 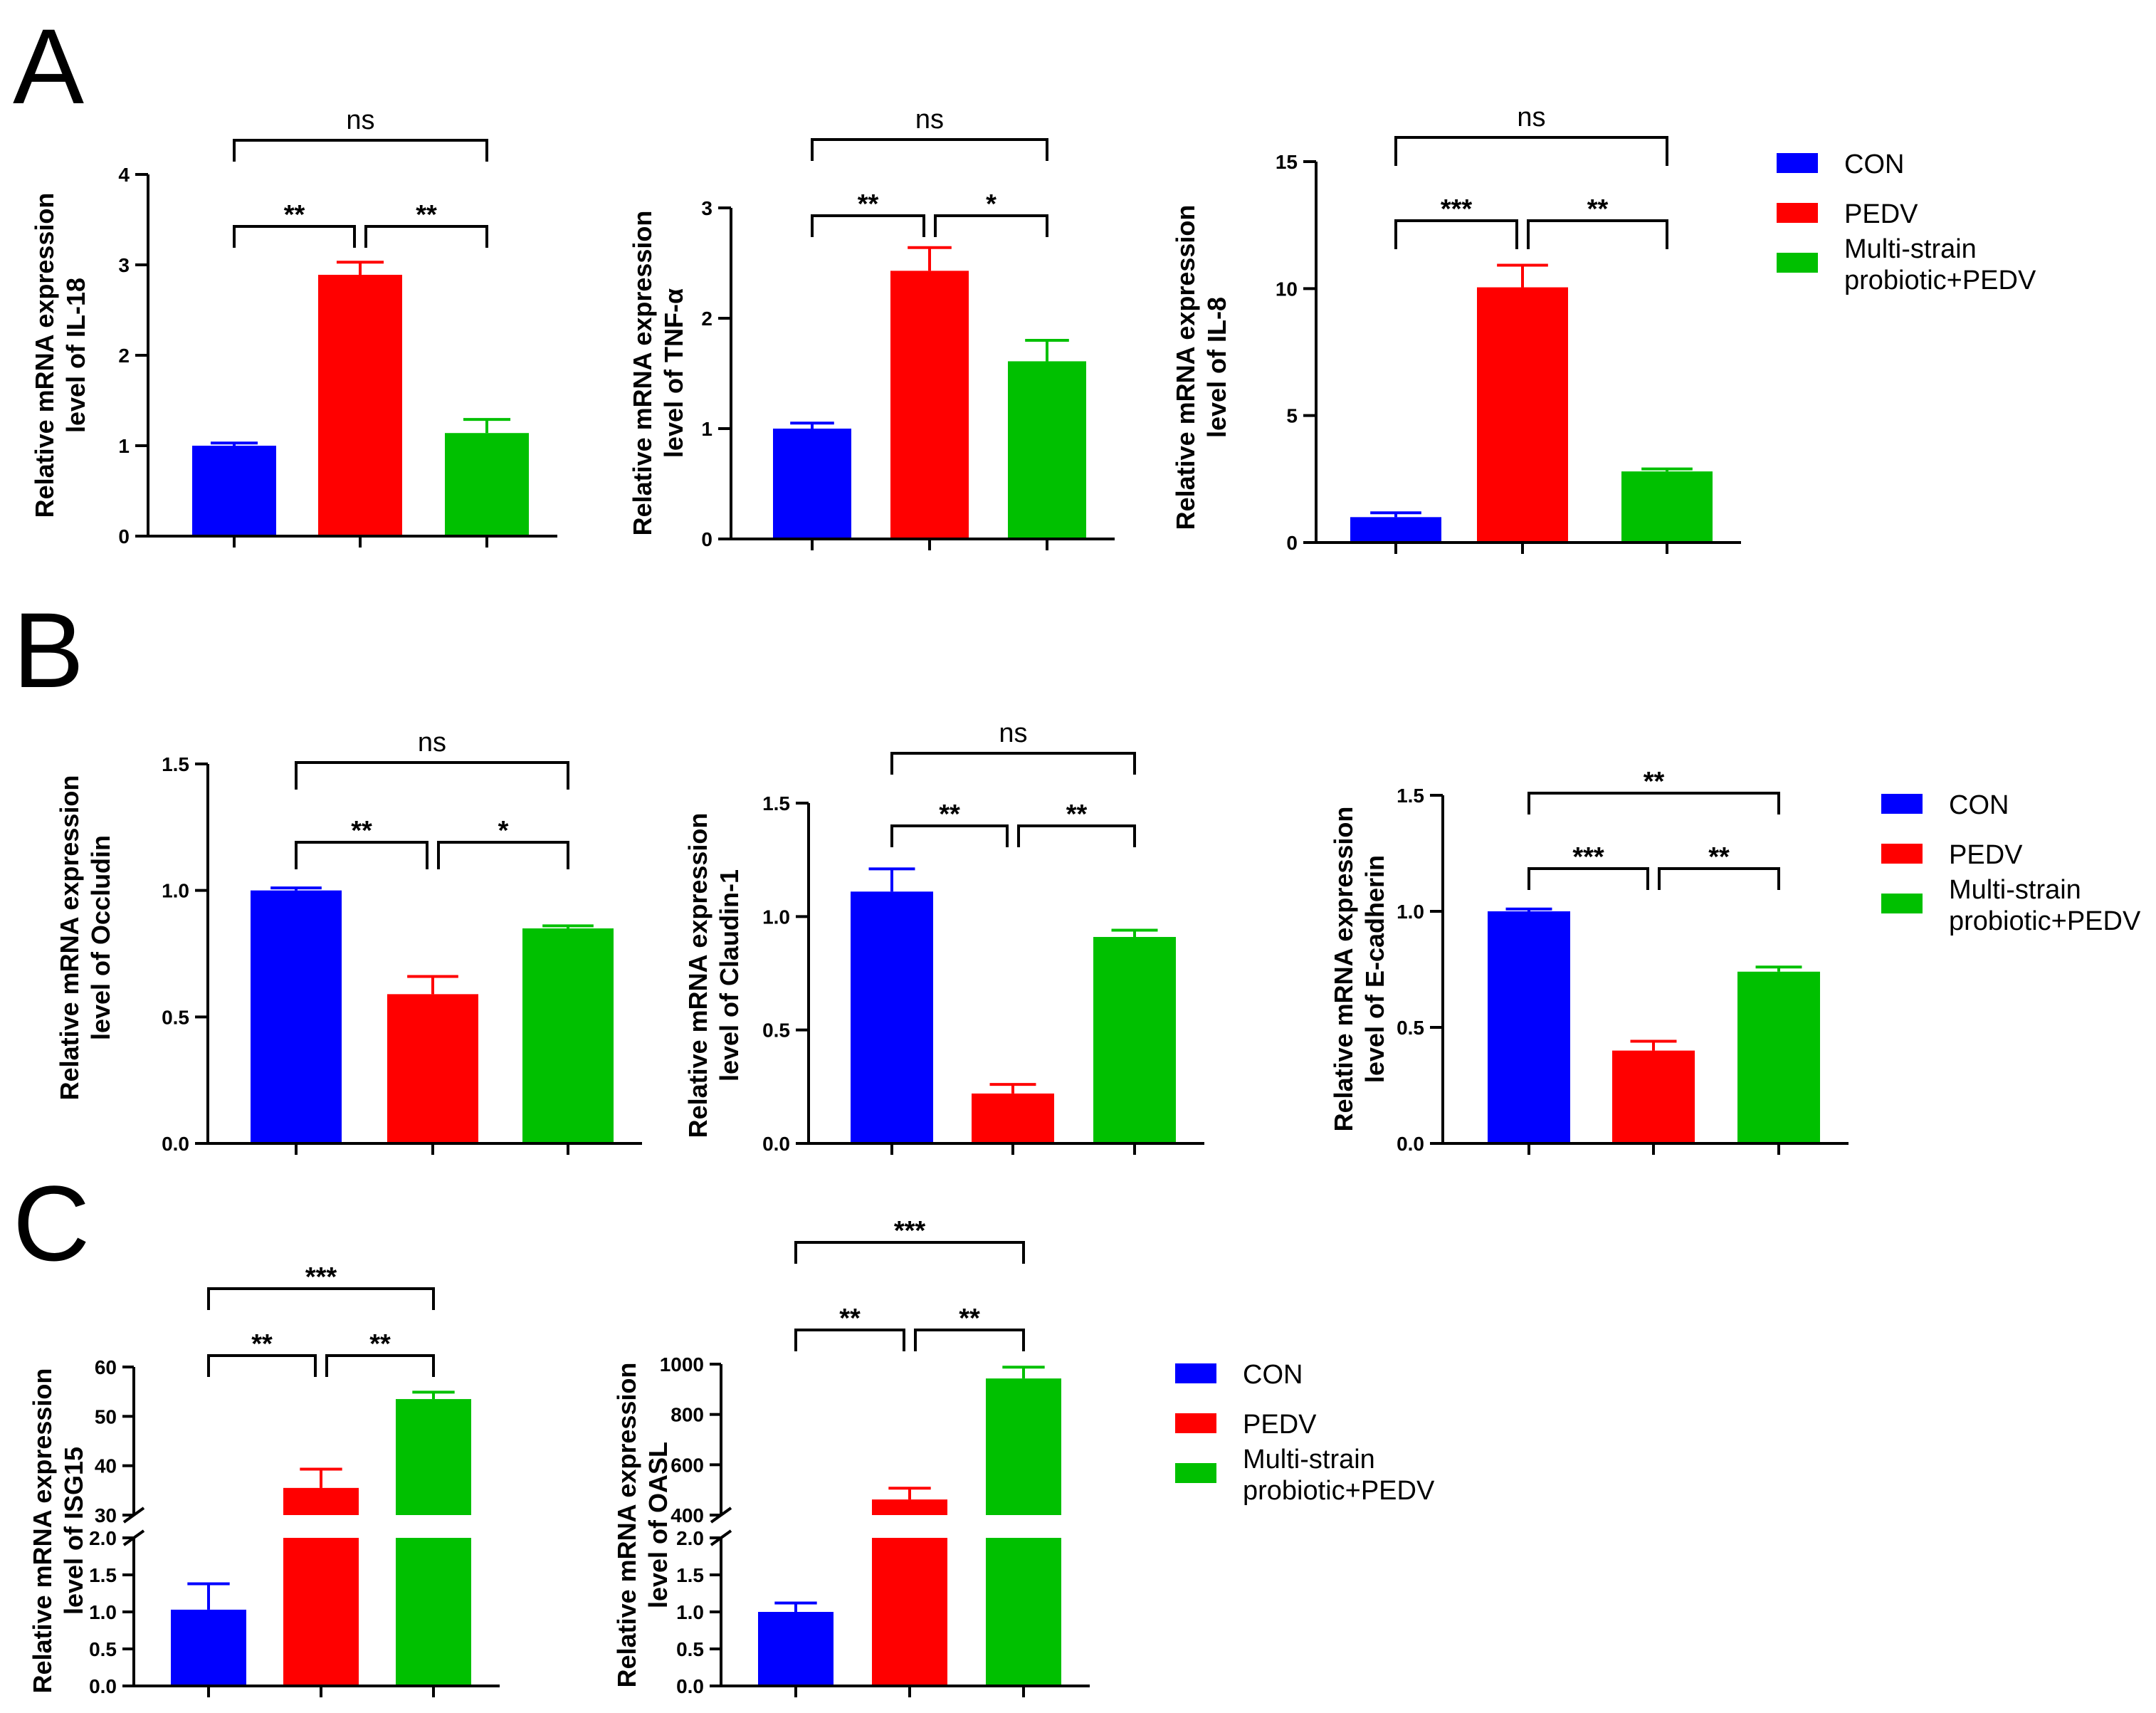 I want to click on legend-label: PEDV, so click(x=1986, y=855).